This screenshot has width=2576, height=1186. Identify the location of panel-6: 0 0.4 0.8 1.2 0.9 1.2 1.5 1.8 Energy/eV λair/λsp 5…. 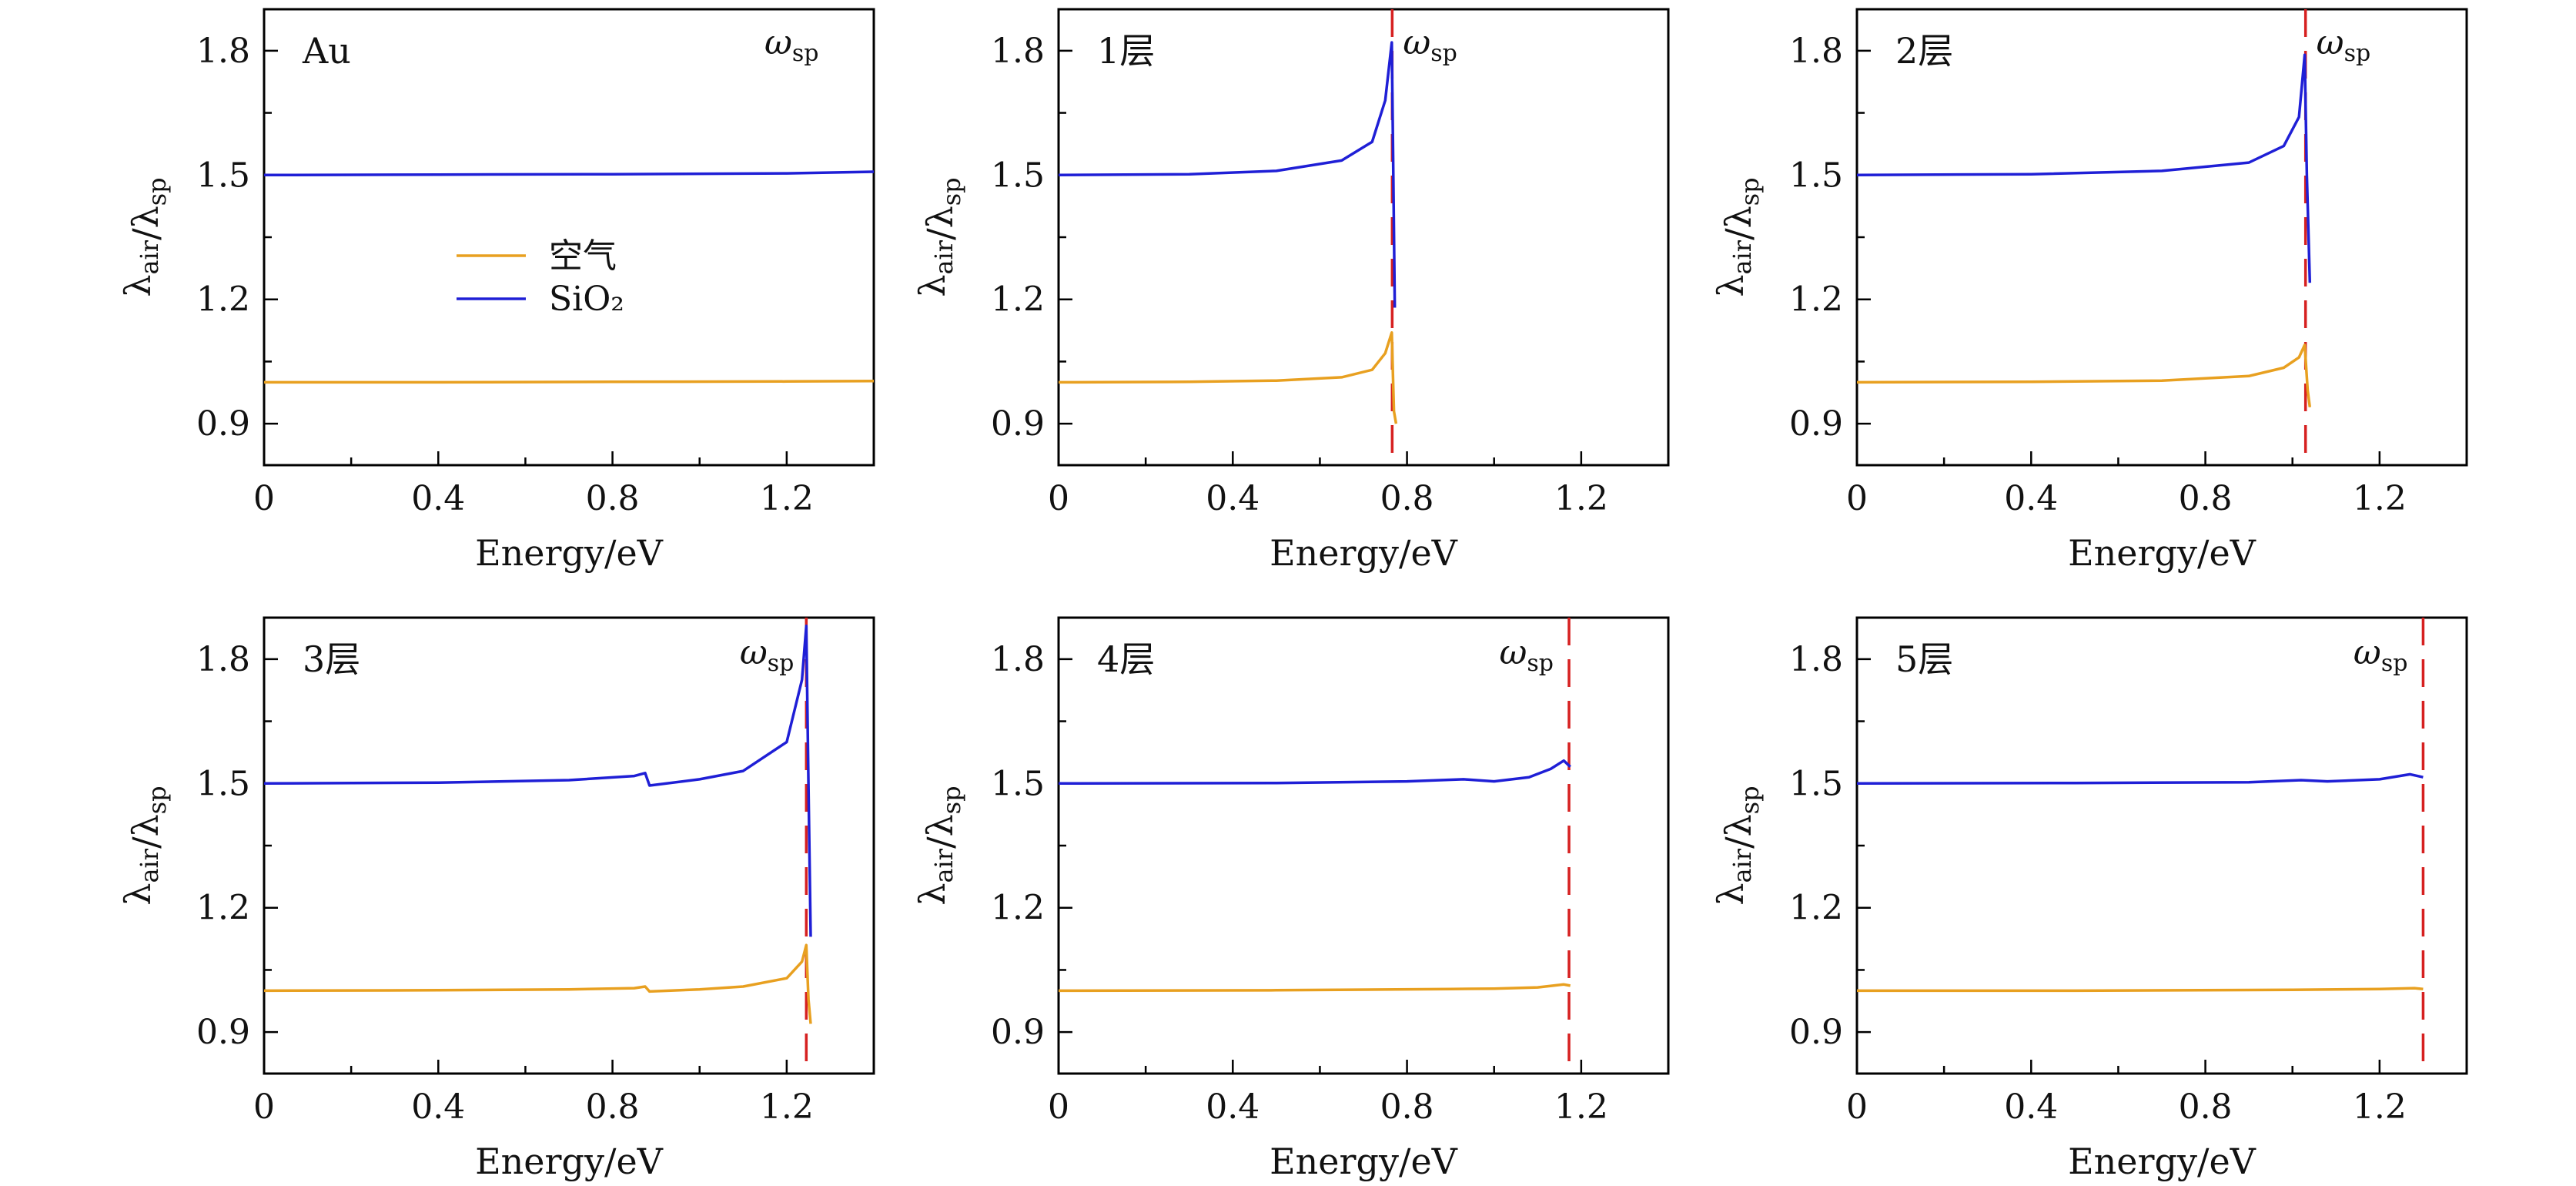
(2089, 899).